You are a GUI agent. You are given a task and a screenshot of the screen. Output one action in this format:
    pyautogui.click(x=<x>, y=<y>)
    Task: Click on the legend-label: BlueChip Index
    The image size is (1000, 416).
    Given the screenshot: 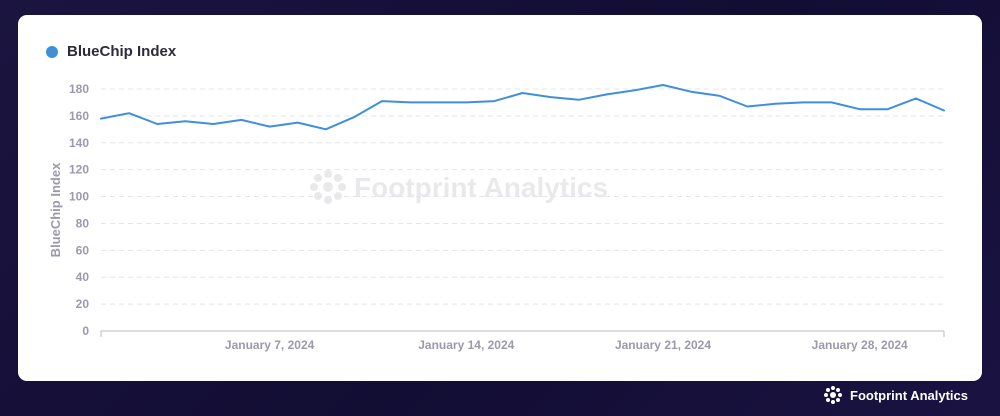 What is the action you would take?
    pyautogui.click(x=122, y=51)
    